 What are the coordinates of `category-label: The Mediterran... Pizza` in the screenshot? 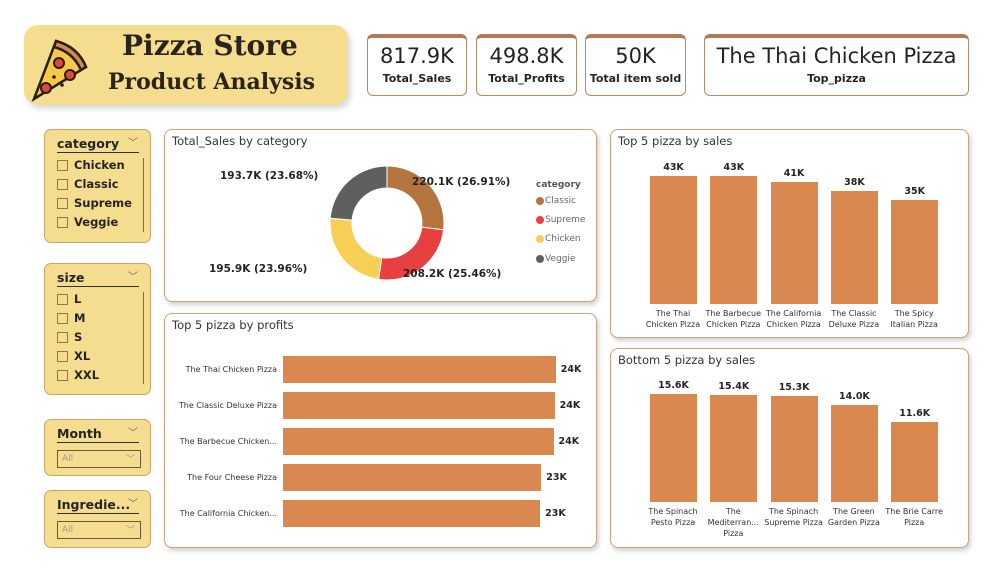 It's located at (733, 522).